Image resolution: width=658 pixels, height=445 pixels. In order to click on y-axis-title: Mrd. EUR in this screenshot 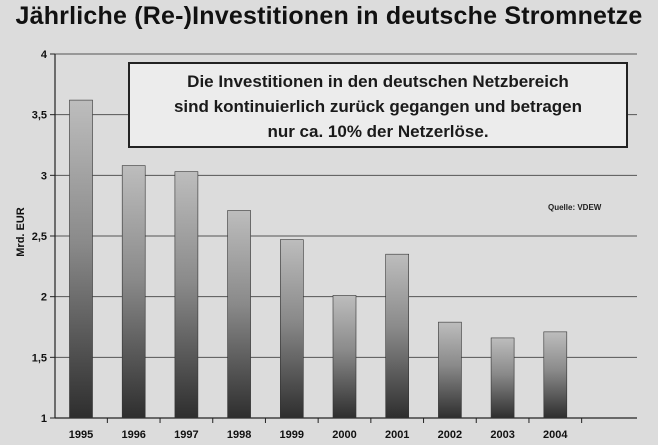, I will do `click(21, 232)`.